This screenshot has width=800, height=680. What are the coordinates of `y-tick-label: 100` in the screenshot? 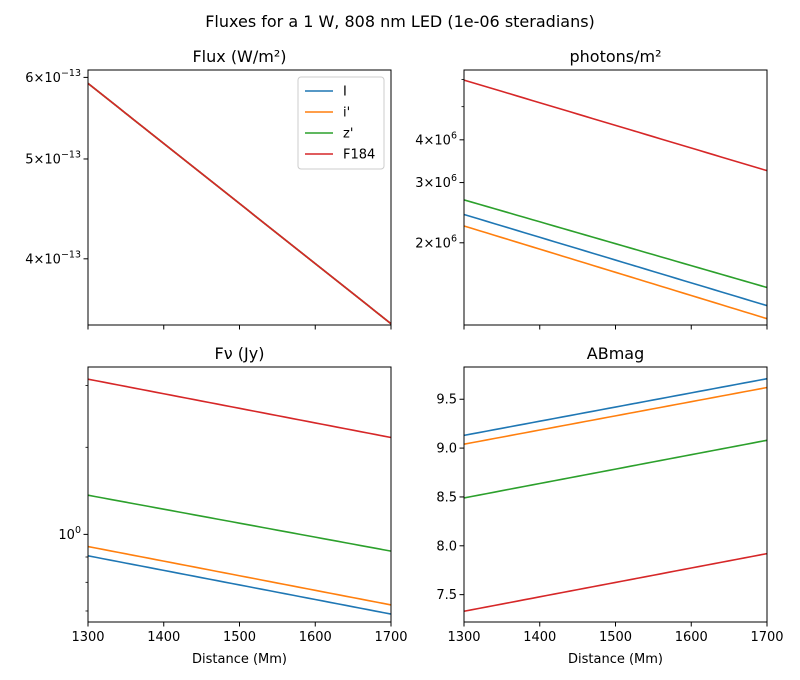 It's located at (69, 534).